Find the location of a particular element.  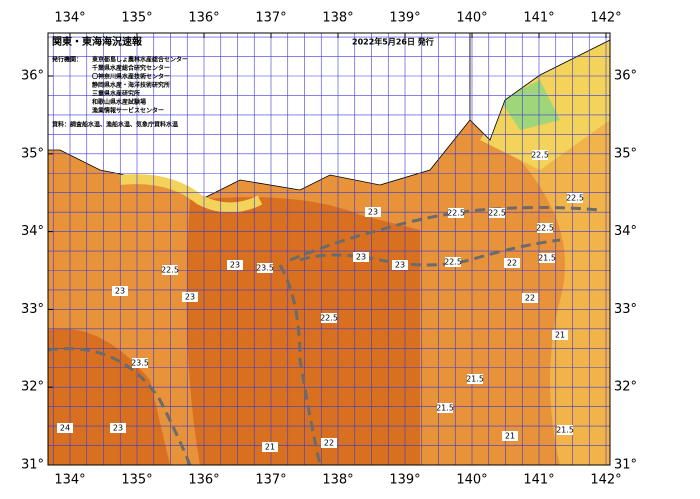

lon-label: 138° is located at coordinates (337, 480).